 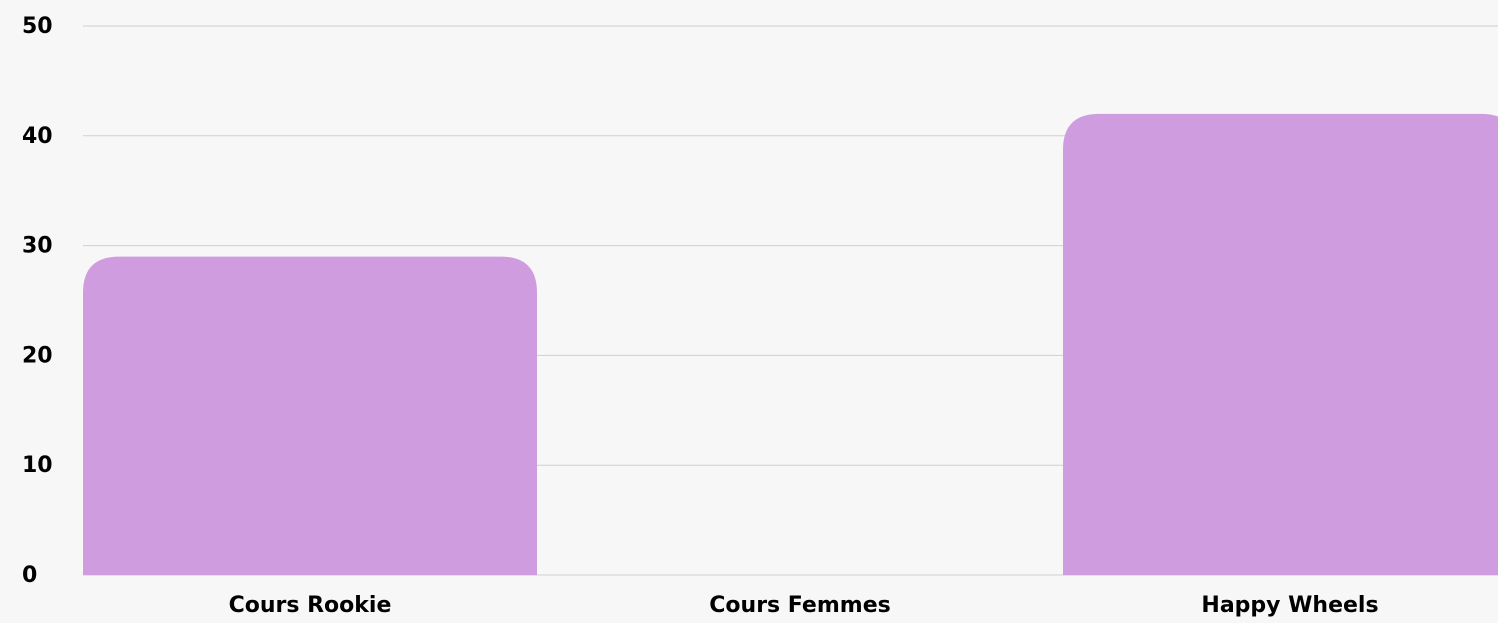 What do you see at coordinates (1289, 605) in the screenshot?
I see `x-tick-label: Happy Wheels` at bounding box center [1289, 605].